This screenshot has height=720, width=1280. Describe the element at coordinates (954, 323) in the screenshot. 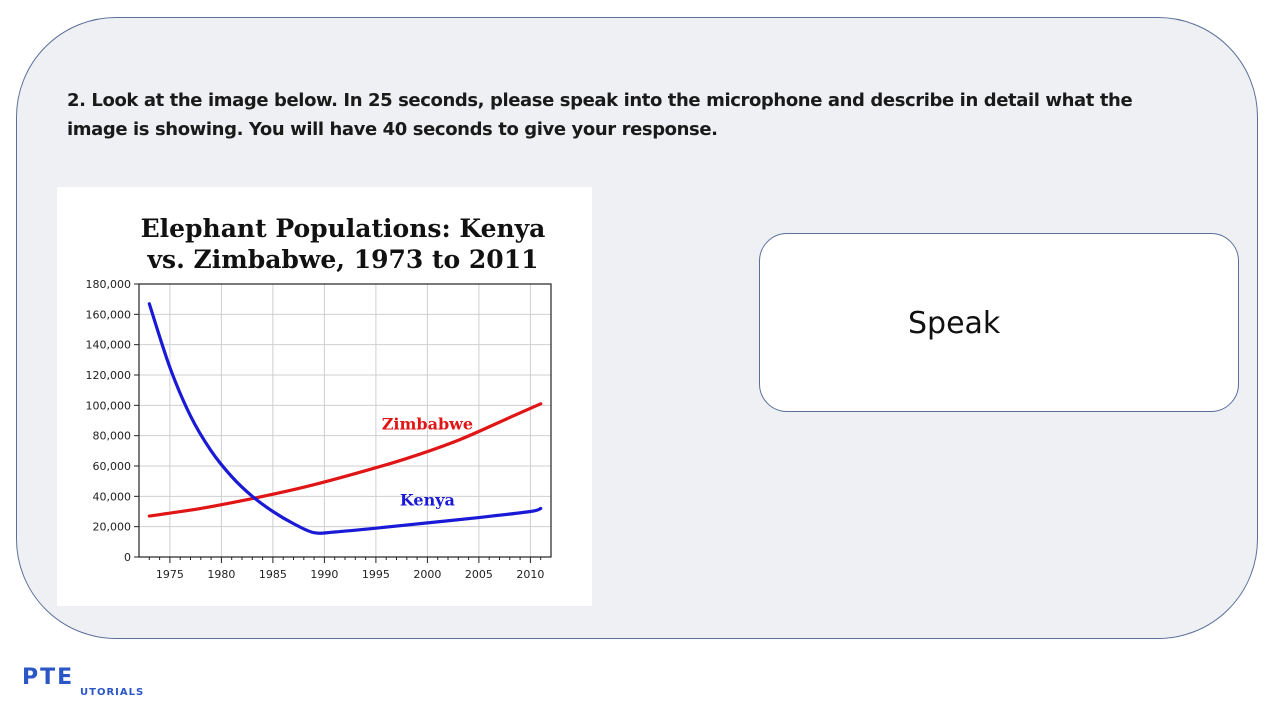

I see `speak-label: Speak` at that location.